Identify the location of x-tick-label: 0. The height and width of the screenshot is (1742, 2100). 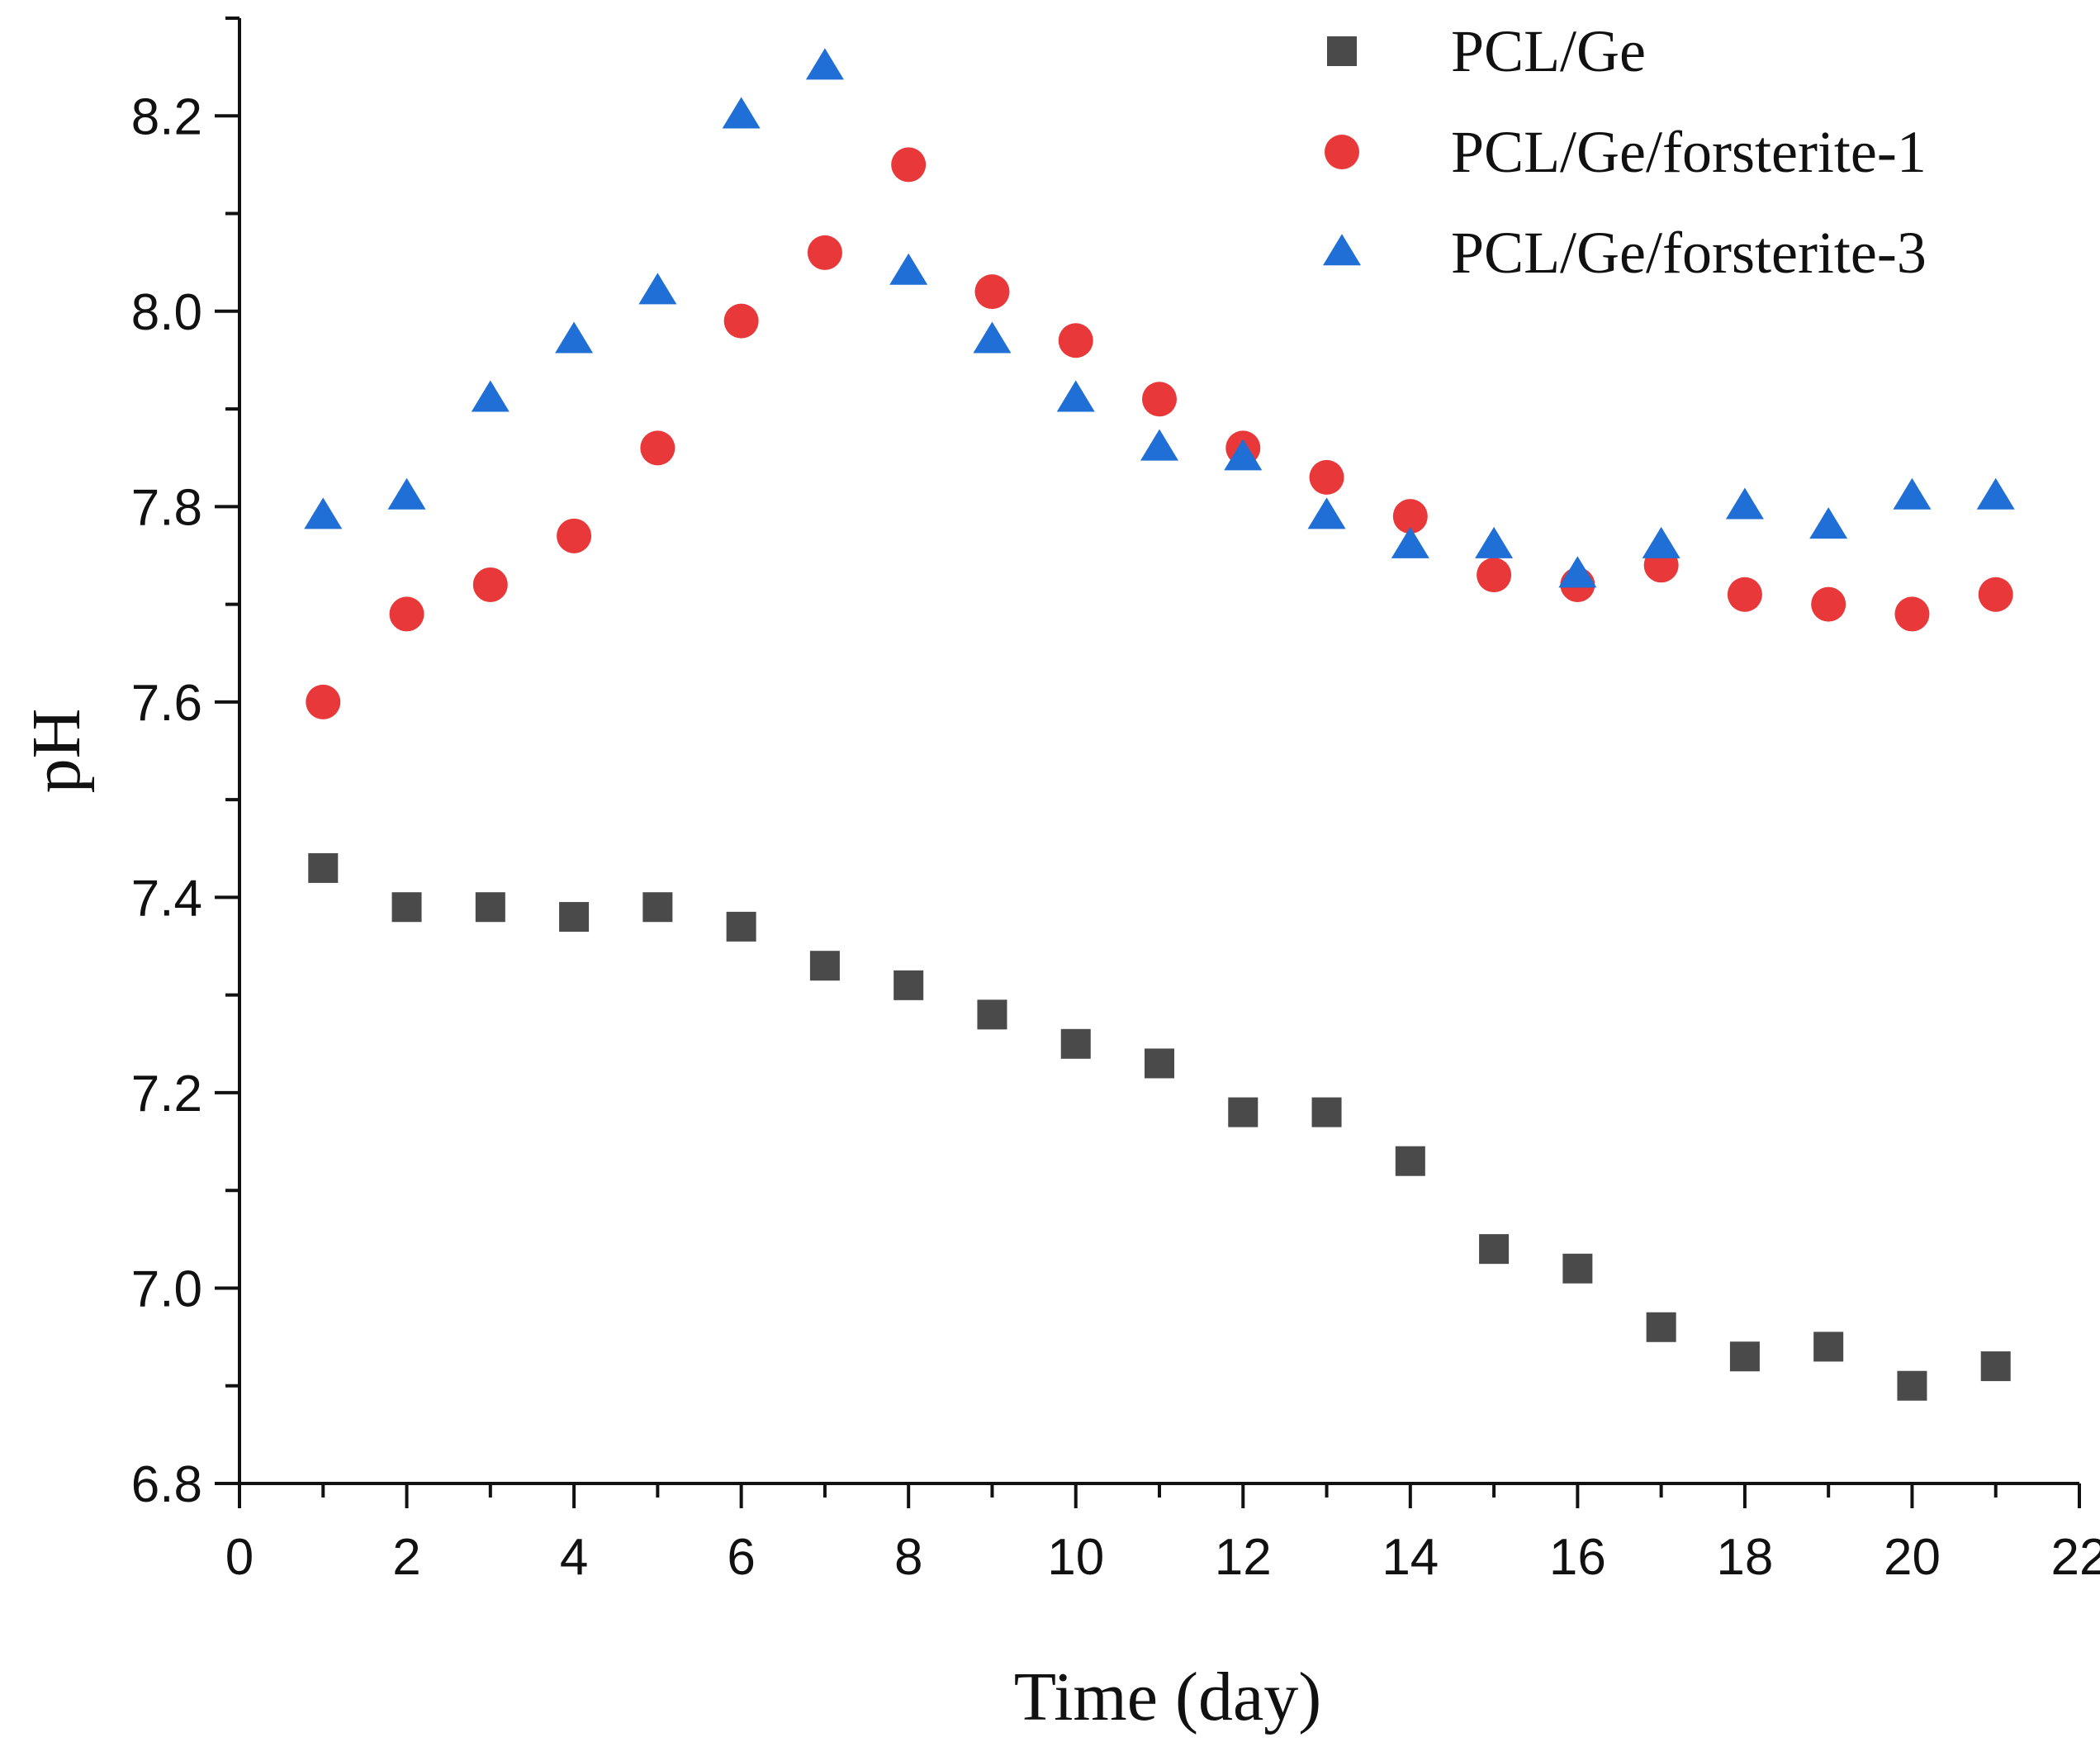
(240, 1557).